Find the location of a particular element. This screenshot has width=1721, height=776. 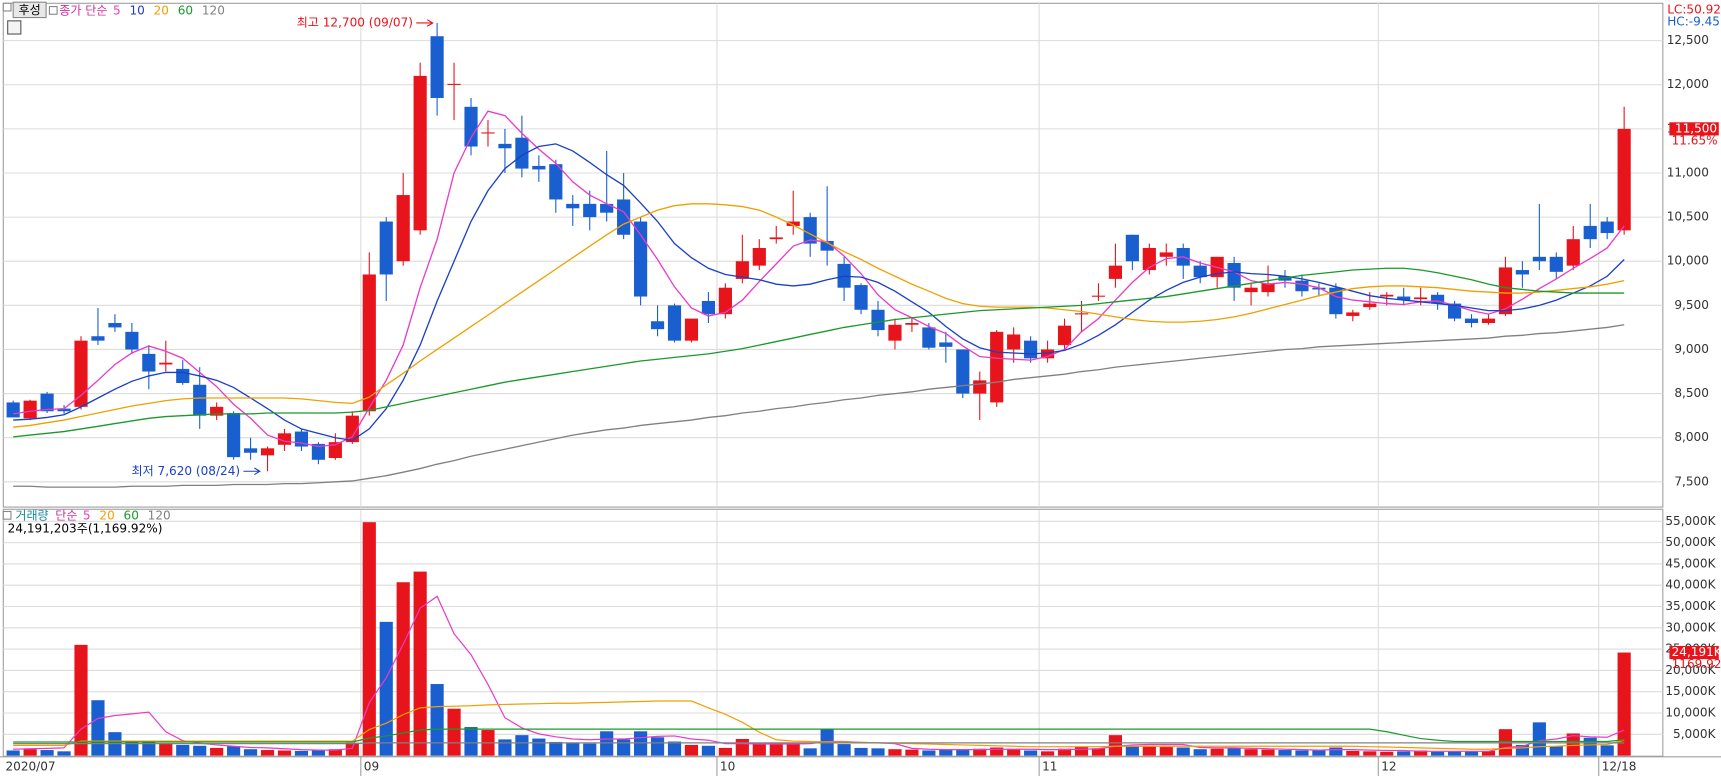

legend-entry: 10 is located at coordinates (136, 10).